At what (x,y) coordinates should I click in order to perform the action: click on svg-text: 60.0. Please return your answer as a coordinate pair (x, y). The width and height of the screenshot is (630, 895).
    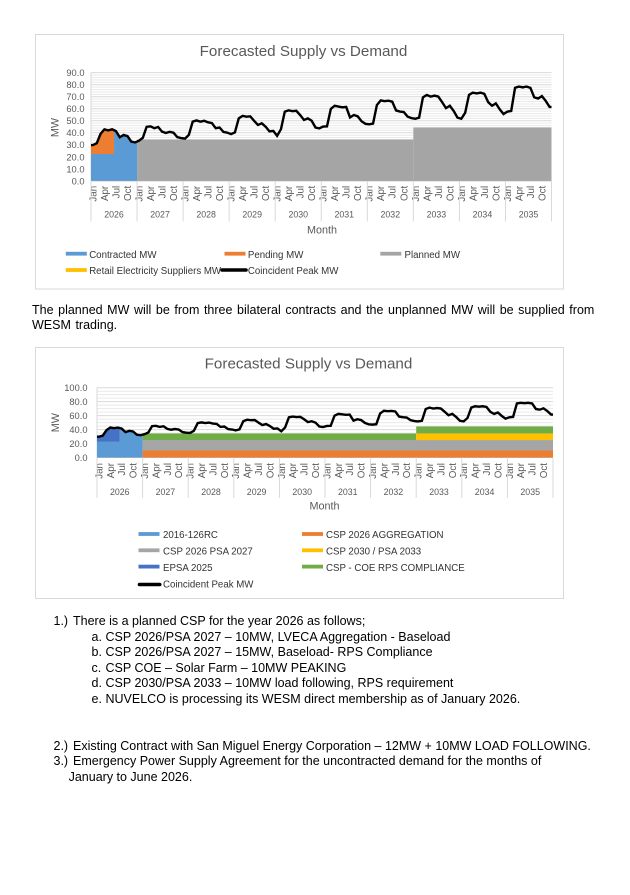
    Looking at the image, I should click on (78, 416).